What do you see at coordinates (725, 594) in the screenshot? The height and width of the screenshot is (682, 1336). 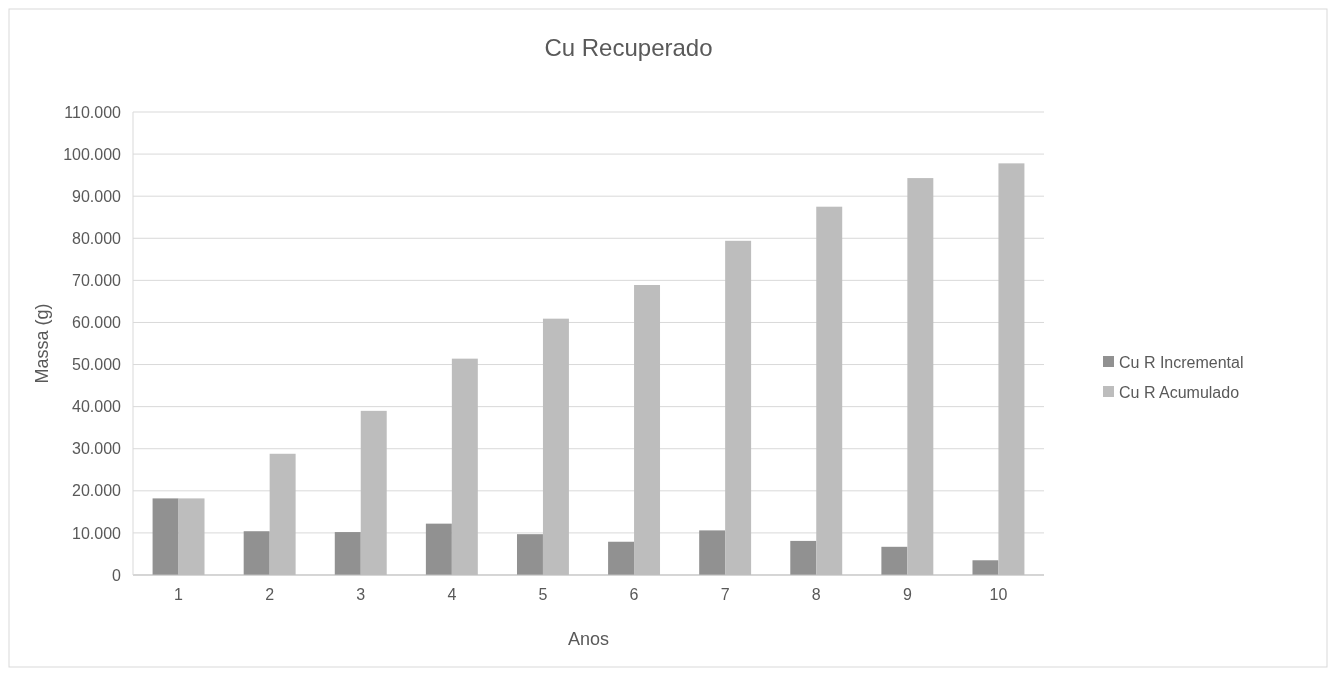 I see `x-tick-label: 7` at bounding box center [725, 594].